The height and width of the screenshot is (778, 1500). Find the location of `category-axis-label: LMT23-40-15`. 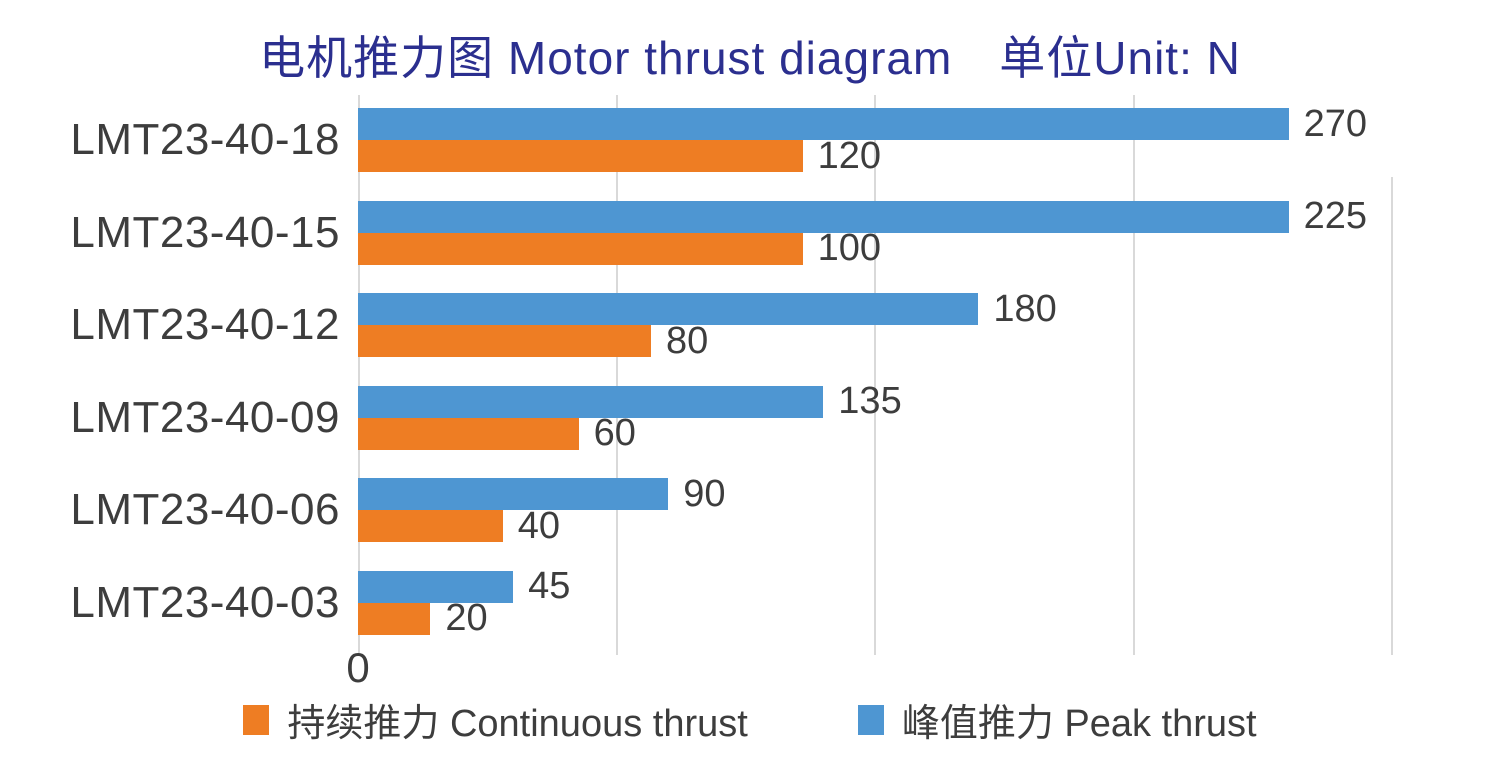

category-axis-label: LMT23-40-15 is located at coordinates (205, 232).